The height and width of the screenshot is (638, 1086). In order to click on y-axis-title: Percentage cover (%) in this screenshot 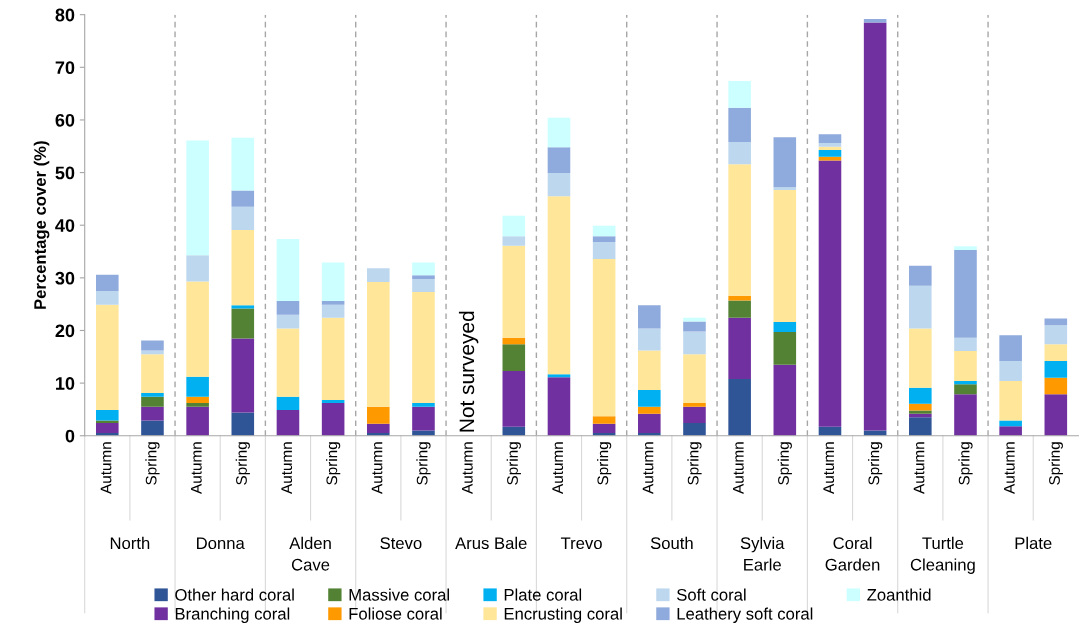, I will do `click(41, 225)`.